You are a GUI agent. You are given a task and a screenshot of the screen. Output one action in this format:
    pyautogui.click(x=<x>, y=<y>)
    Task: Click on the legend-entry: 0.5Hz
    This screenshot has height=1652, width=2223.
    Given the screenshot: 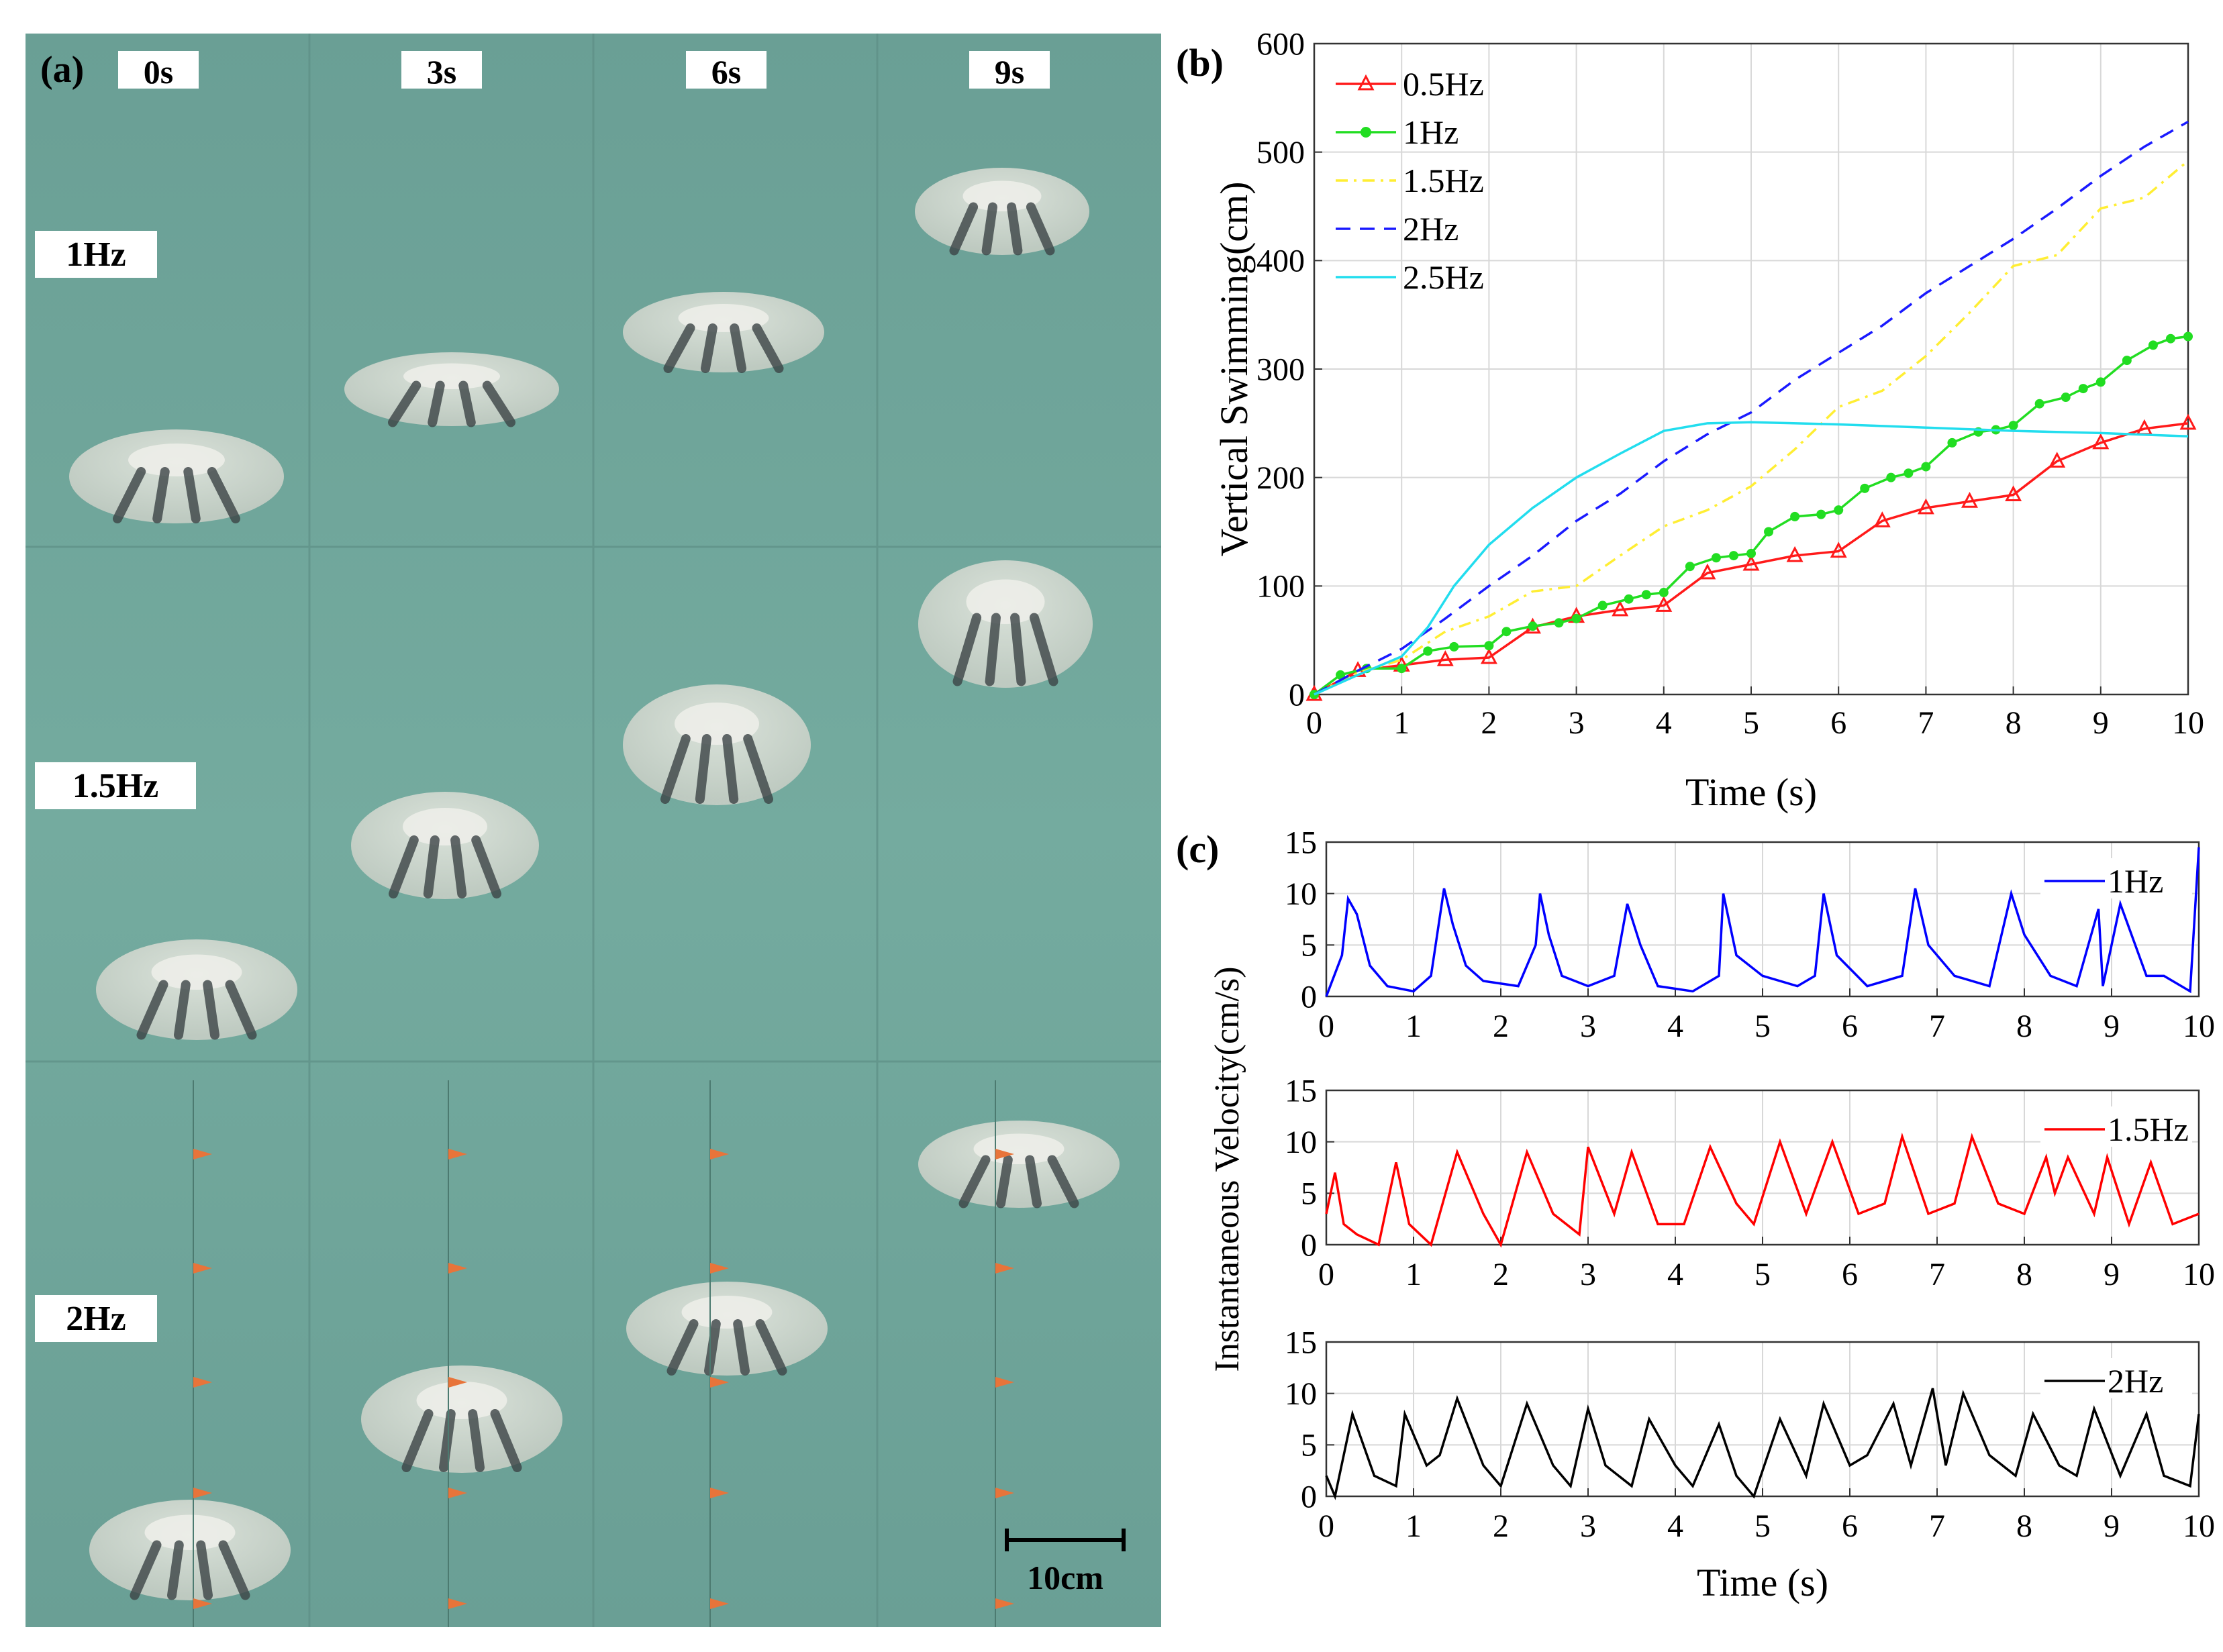 What is the action you would take?
    pyautogui.click(x=1444, y=84)
    